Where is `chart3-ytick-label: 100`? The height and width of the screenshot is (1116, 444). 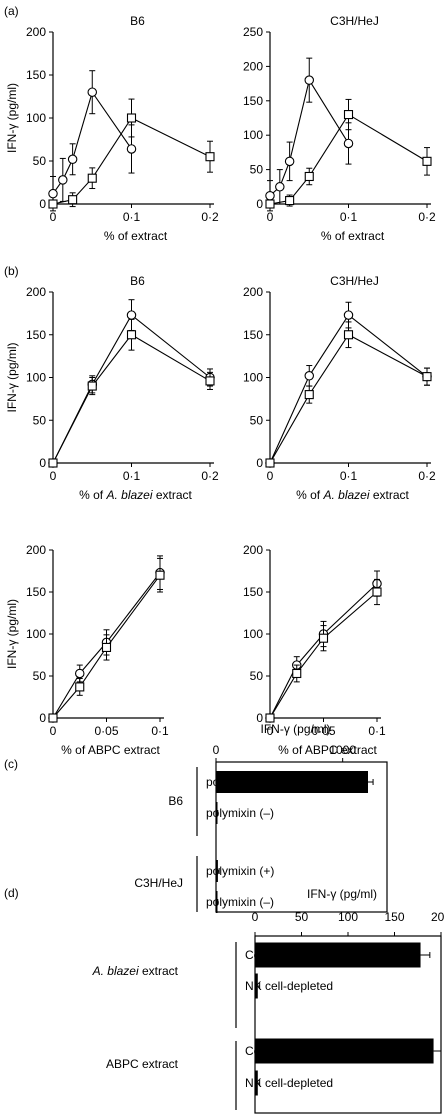
chart3-ytick-label: 100 is located at coordinates (36, 378).